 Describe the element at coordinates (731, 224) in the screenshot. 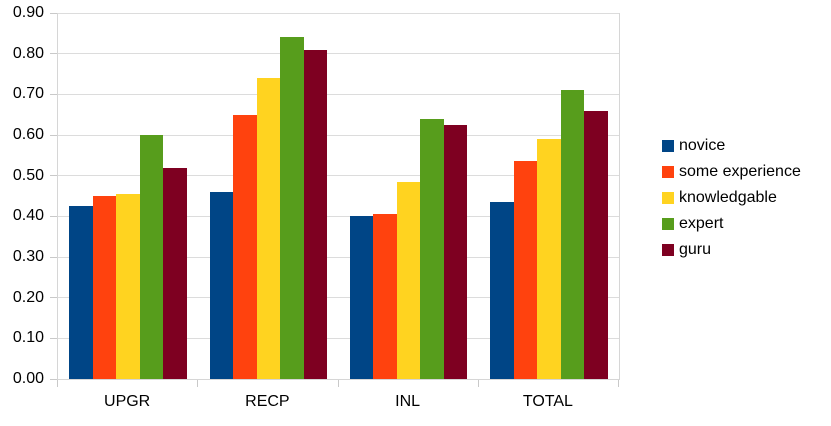

I see `legend-item-expert: expert` at that location.